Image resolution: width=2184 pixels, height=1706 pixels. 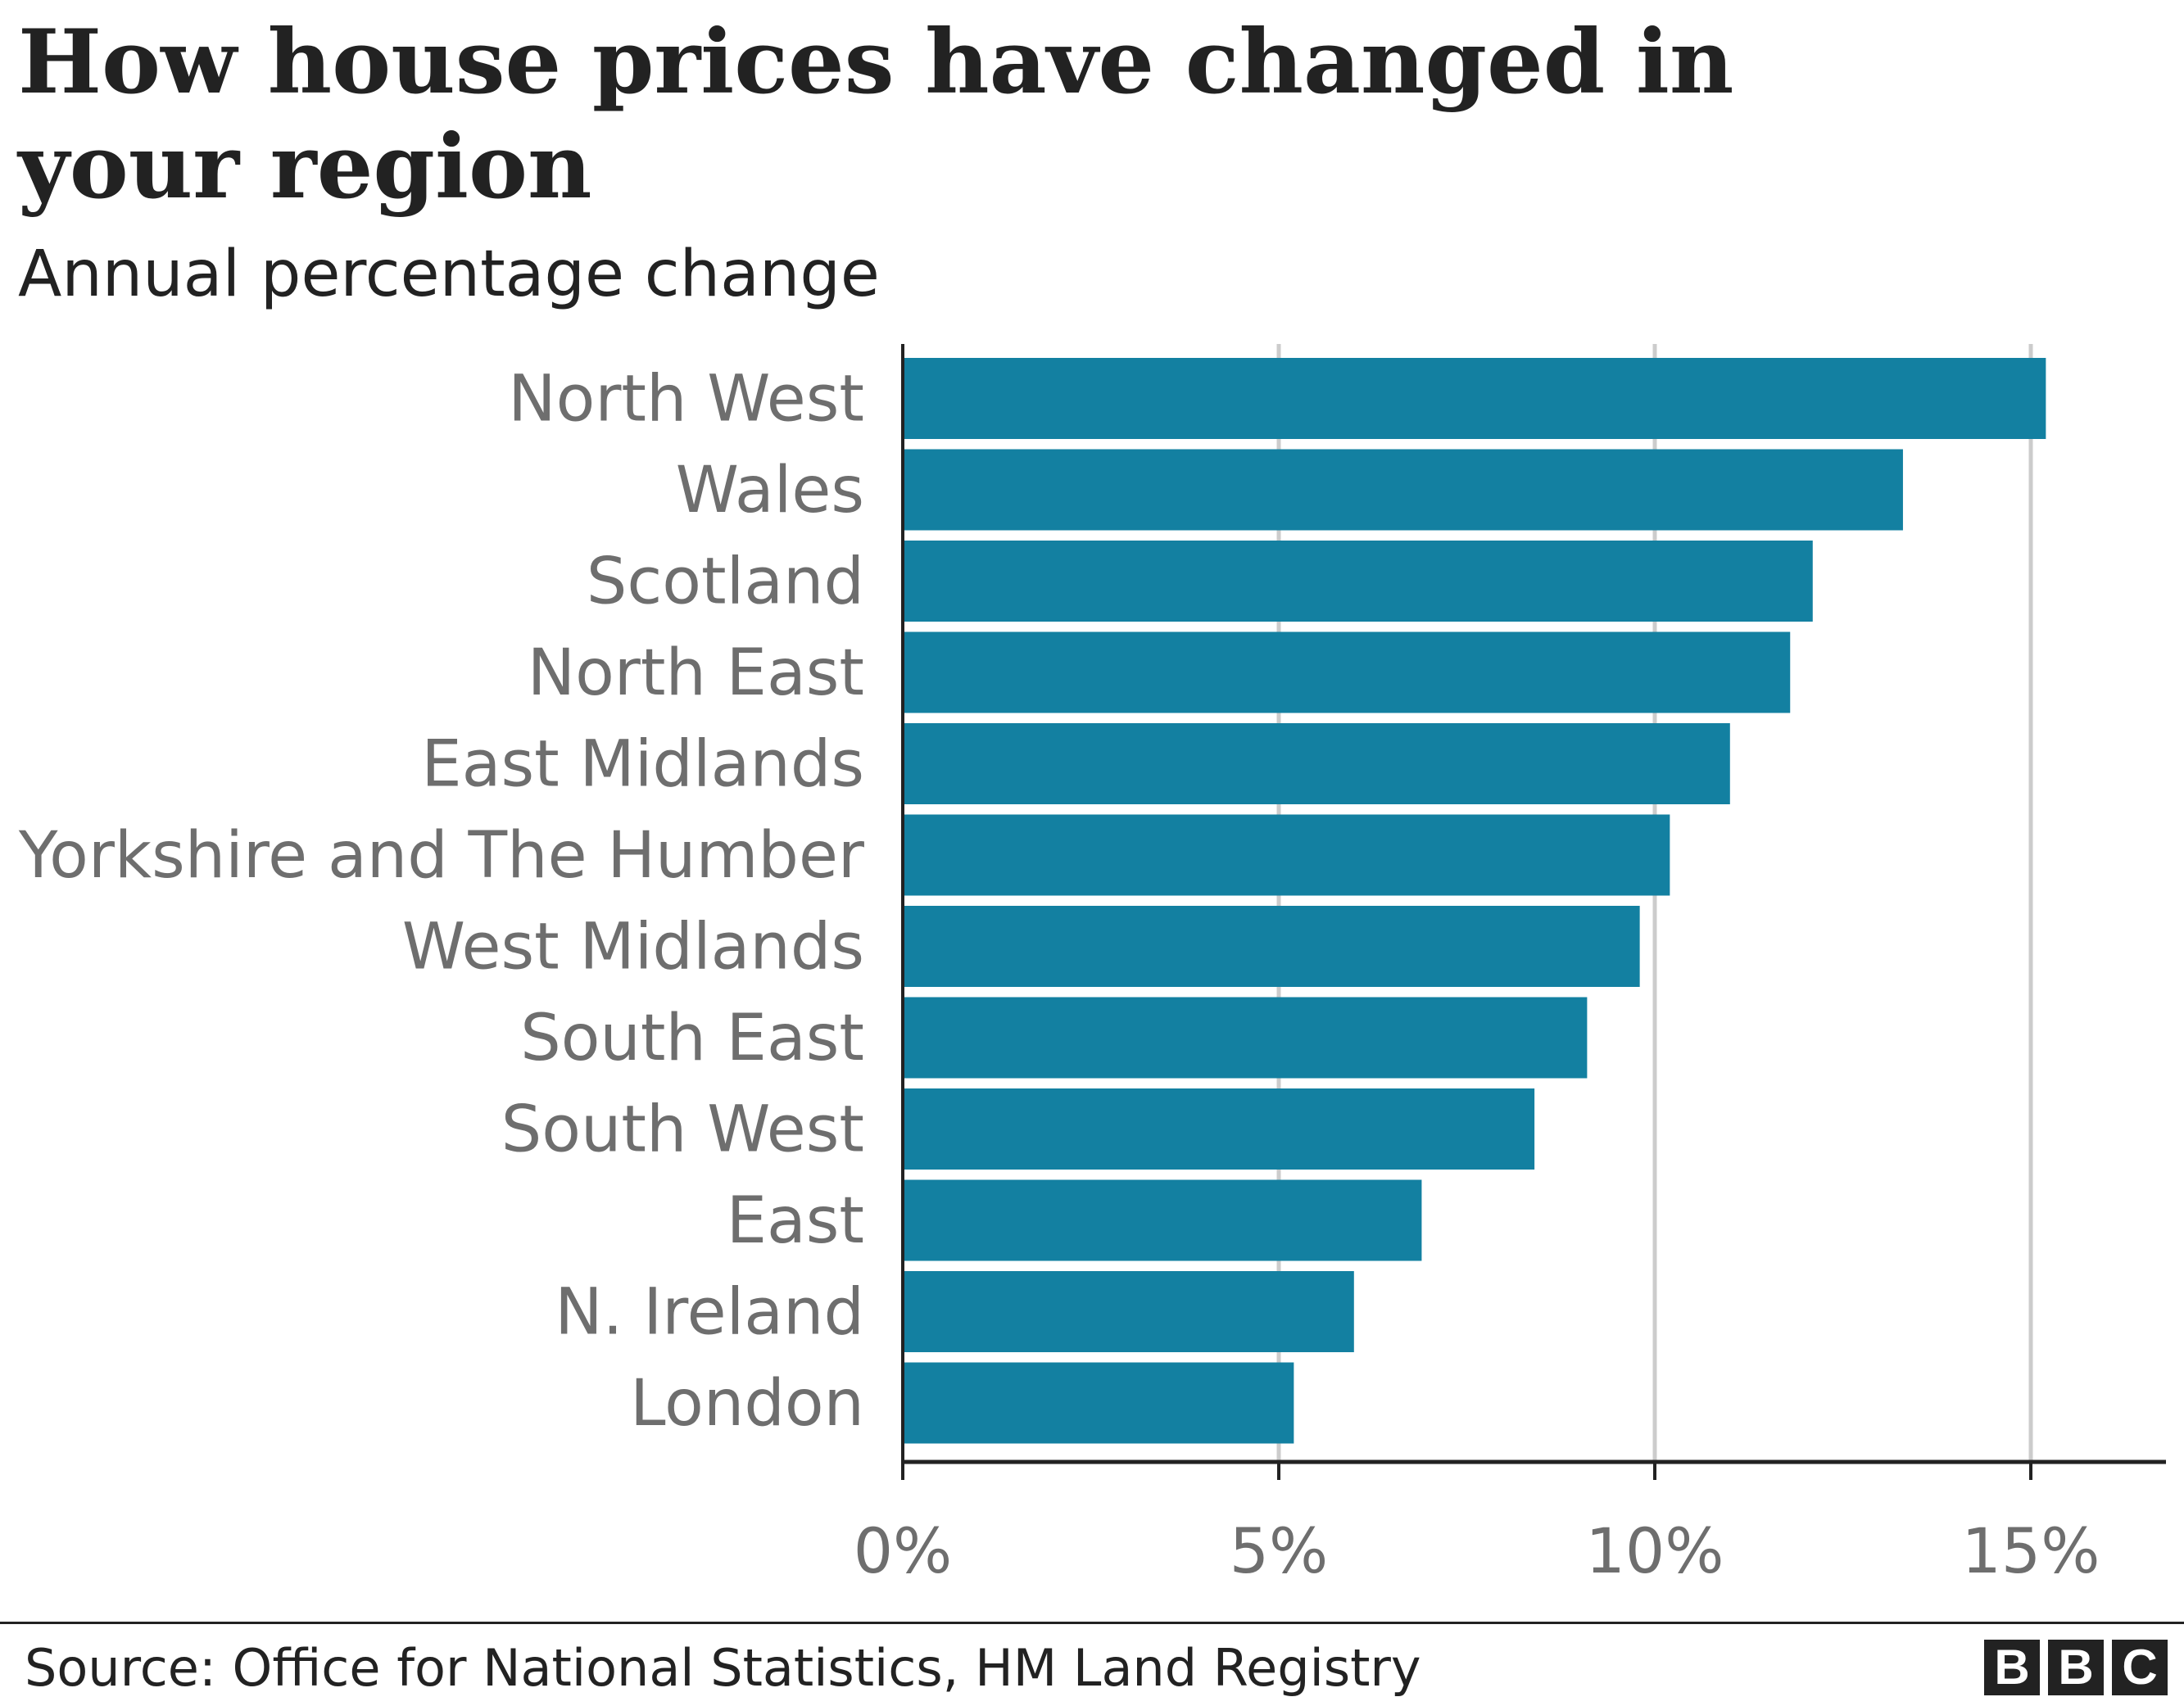 What do you see at coordinates (709, 1313) in the screenshot?
I see `category-label: N. Ireland` at bounding box center [709, 1313].